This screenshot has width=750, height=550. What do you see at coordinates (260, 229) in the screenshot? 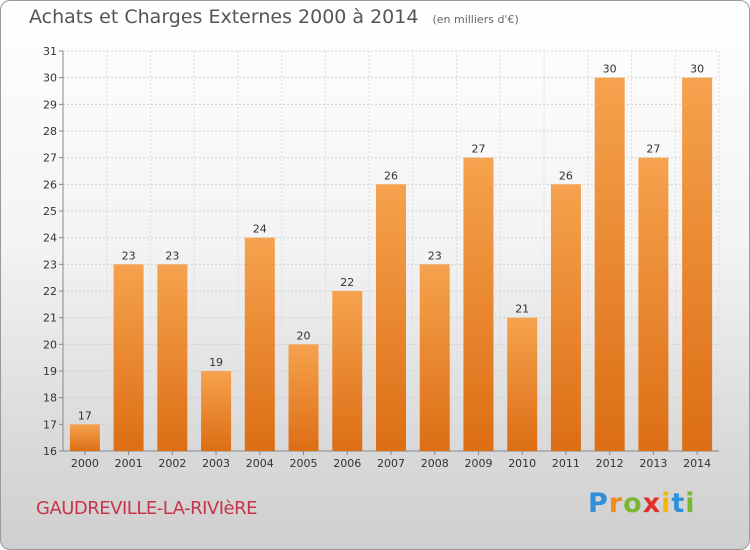
I see `bar-value-label: 24` at bounding box center [260, 229].